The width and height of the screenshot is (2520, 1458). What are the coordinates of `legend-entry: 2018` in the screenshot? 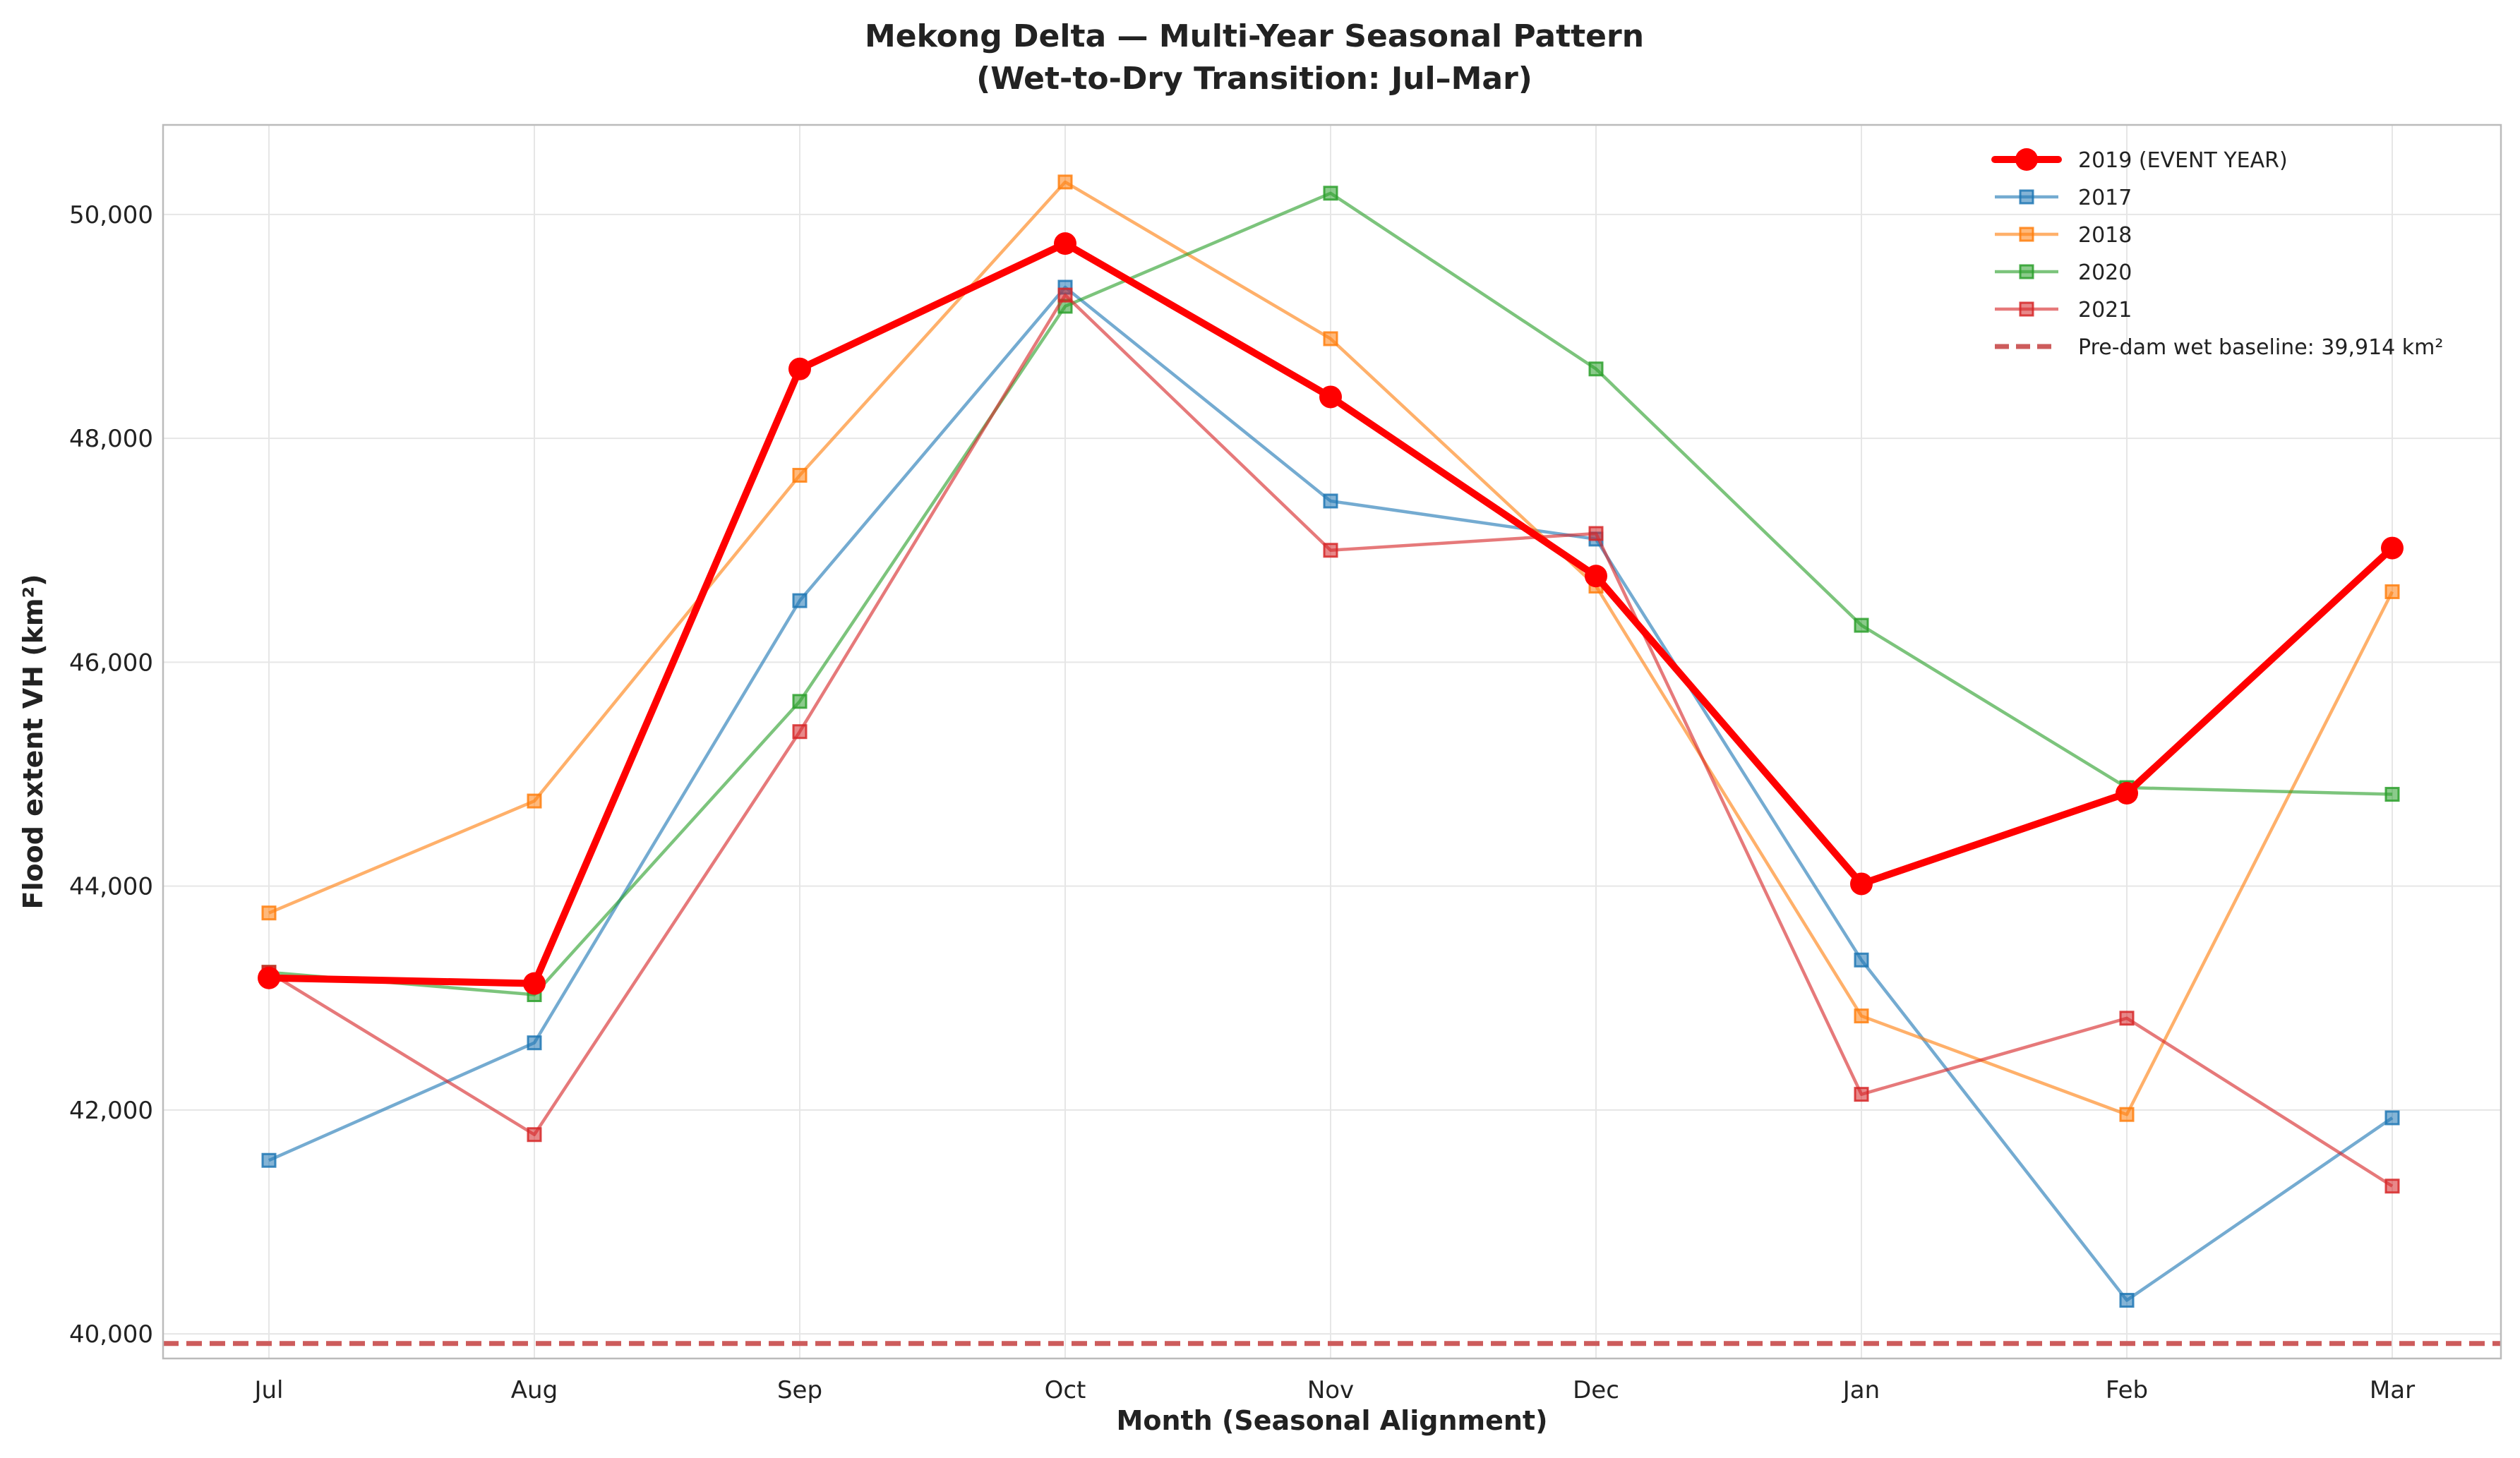 It's located at (2064, 236).